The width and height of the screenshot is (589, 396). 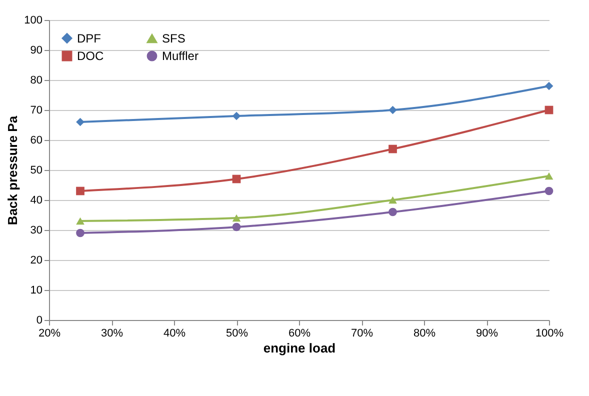 What do you see at coordinates (90, 56) in the screenshot?
I see `legend-label: DOC` at bounding box center [90, 56].